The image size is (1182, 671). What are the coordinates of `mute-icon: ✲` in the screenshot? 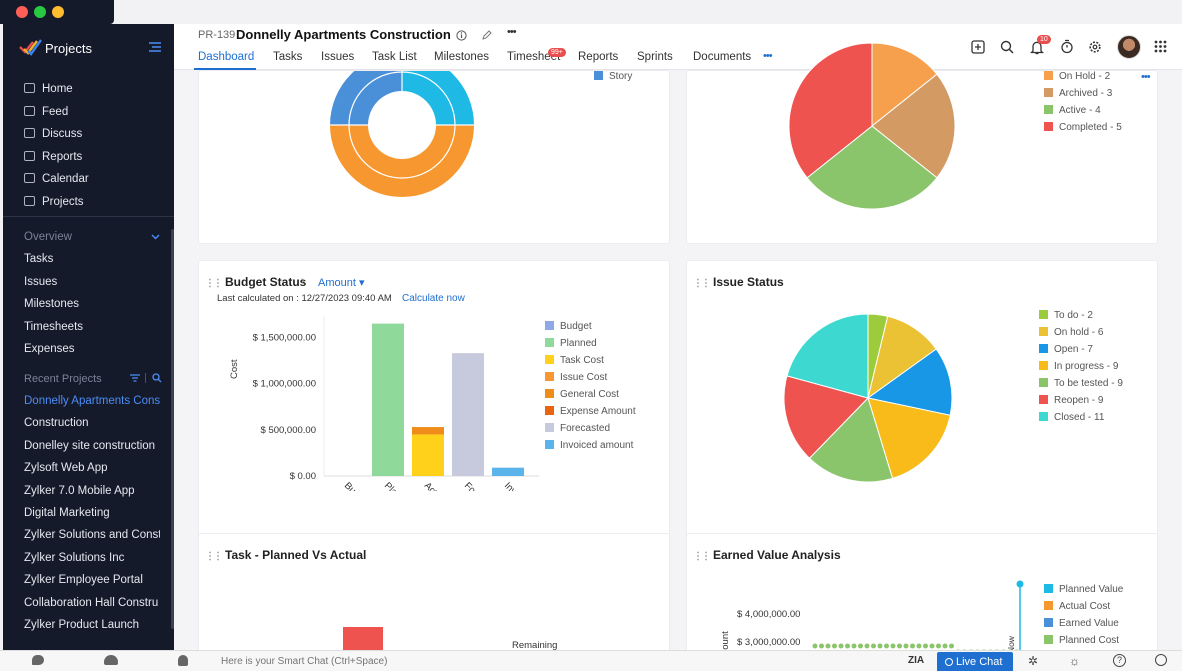 It's located at (1033, 661).